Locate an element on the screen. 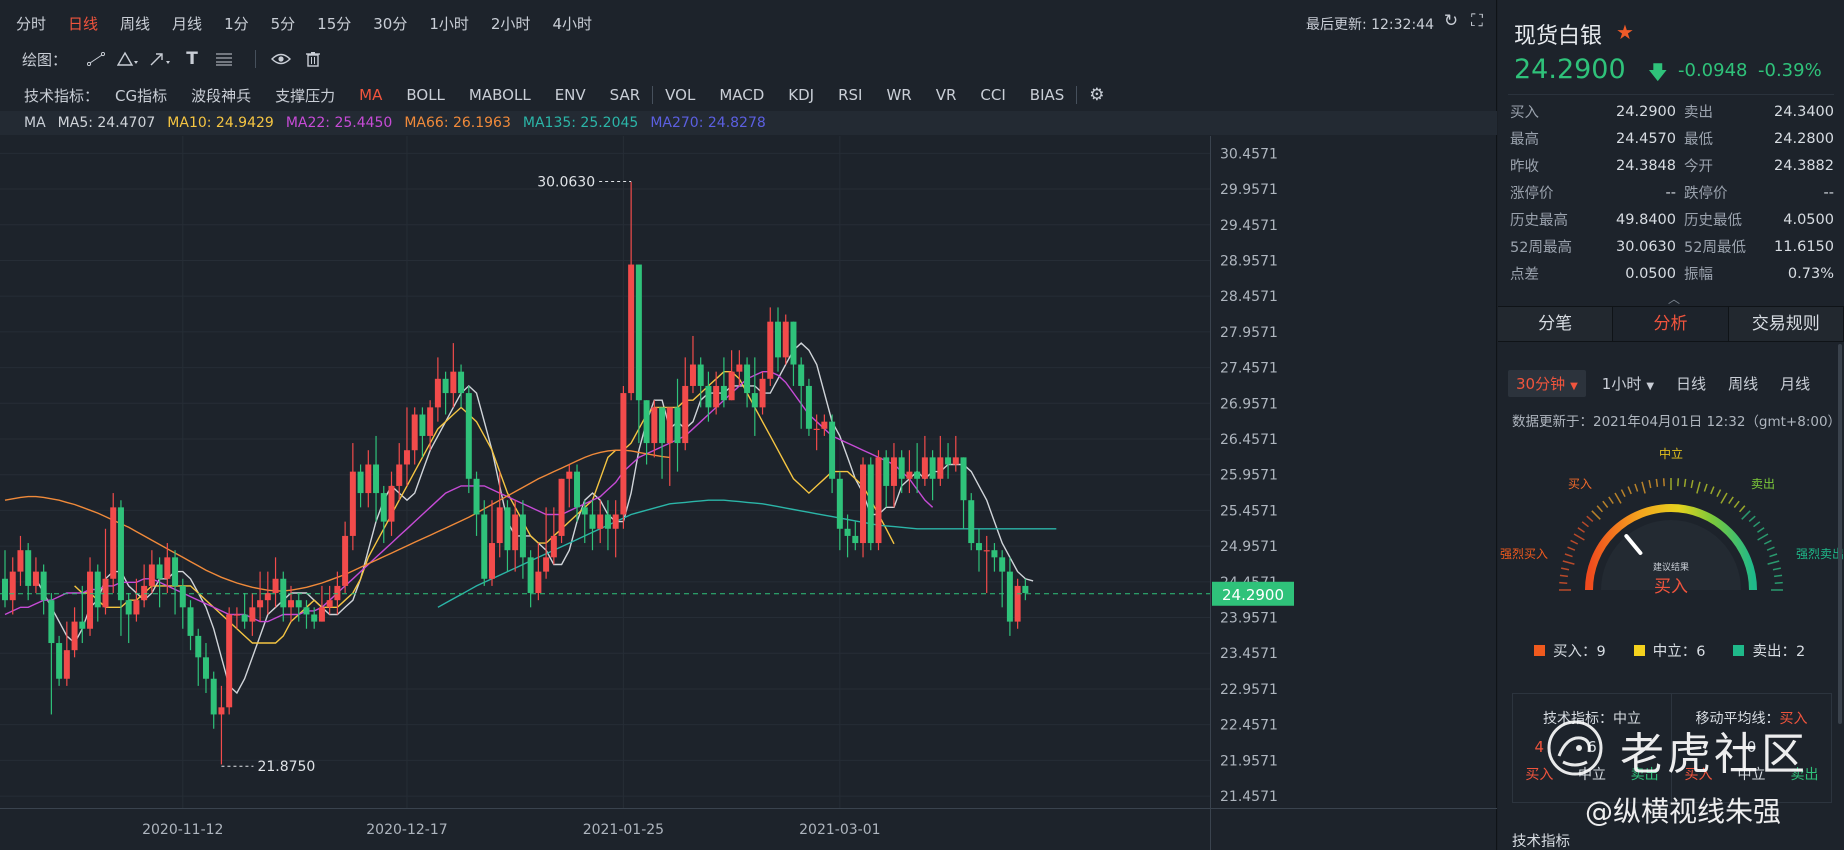 The width and height of the screenshot is (1844, 850). indicator-tab: 波段神兵 is located at coordinates (221, 95).